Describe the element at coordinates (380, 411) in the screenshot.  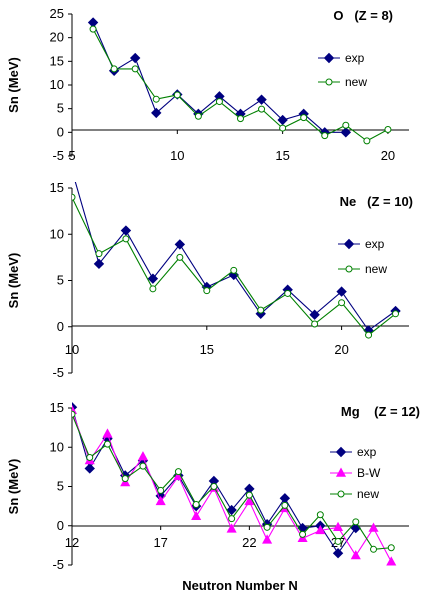
I see `chart-title: Mg (Z = 12)` at that location.